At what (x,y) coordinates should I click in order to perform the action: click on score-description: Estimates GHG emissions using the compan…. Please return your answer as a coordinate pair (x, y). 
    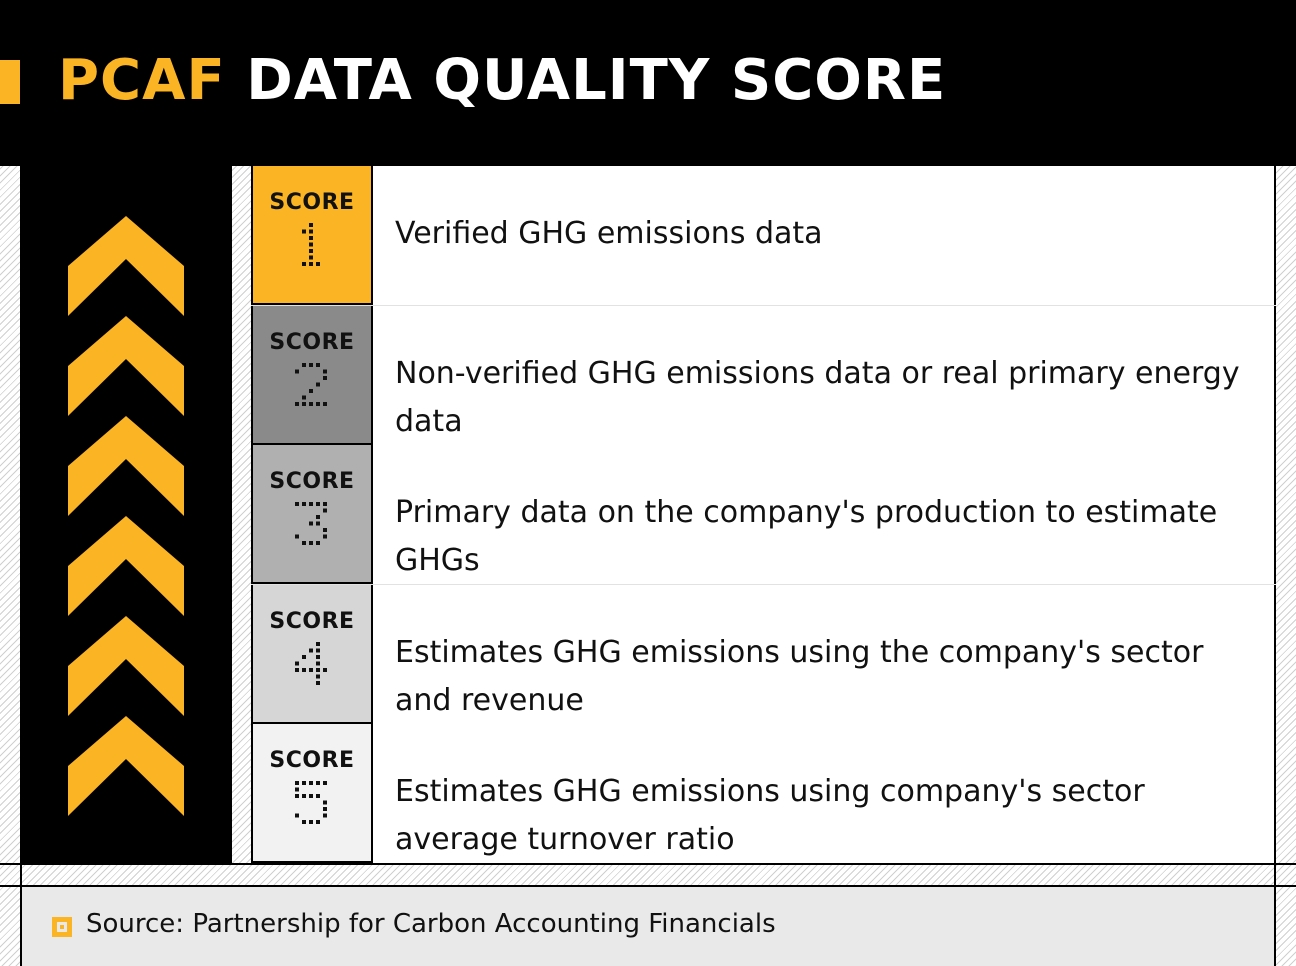
    Looking at the image, I should click on (824, 654).